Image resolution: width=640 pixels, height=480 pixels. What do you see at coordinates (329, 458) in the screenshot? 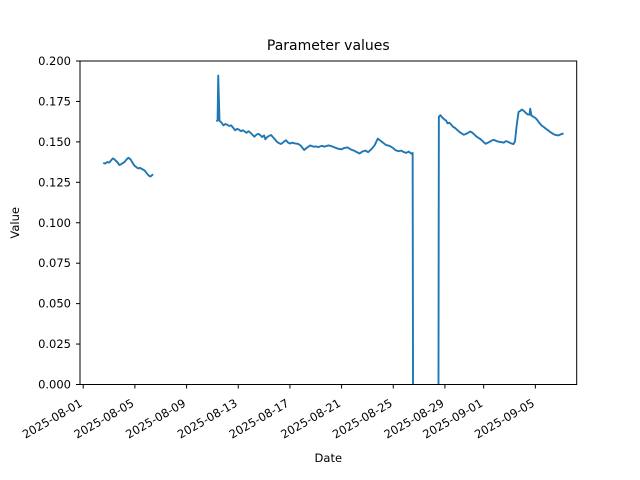
I see `x-axis-label: Date` at bounding box center [329, 458].